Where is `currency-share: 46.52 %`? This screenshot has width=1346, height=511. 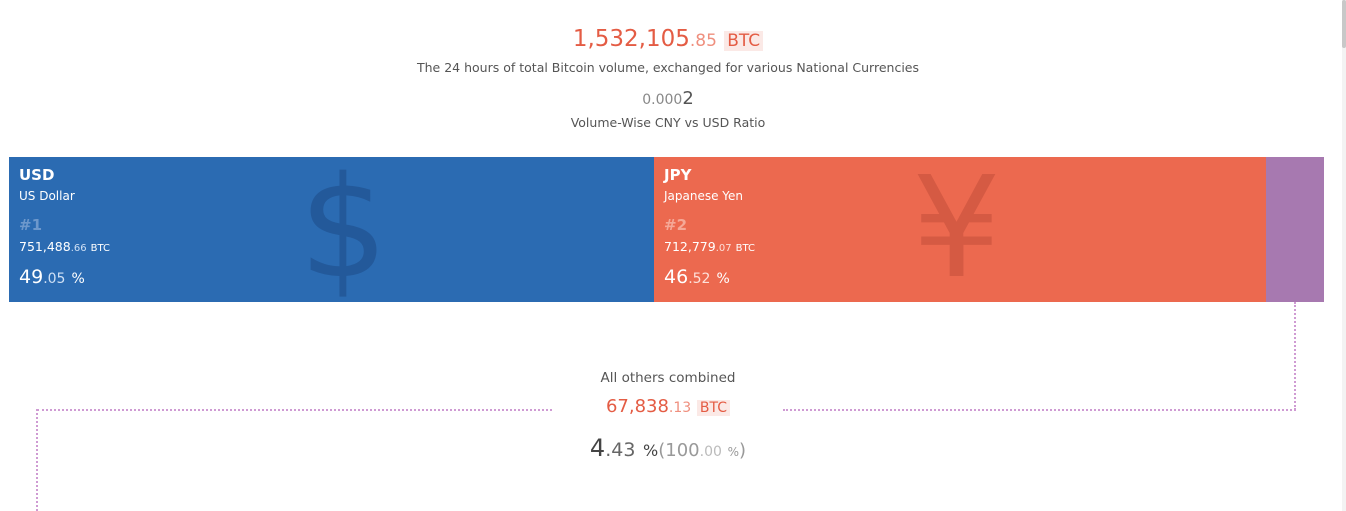 currency-share: 46.52 % is located at coordinates (697, 277).